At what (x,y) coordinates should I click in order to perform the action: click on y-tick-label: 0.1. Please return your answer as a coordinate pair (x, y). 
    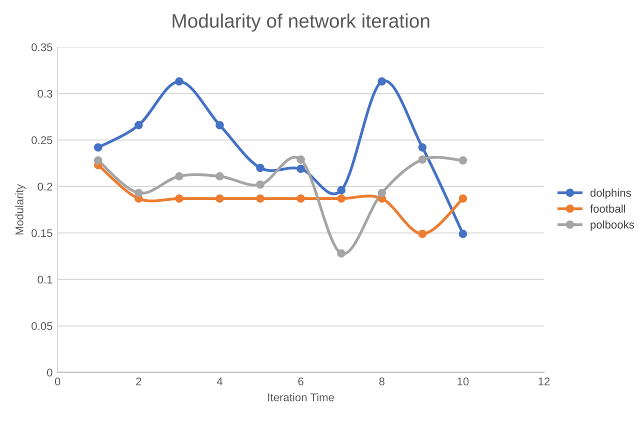
    Looking at the image, I should click on (45, 280).